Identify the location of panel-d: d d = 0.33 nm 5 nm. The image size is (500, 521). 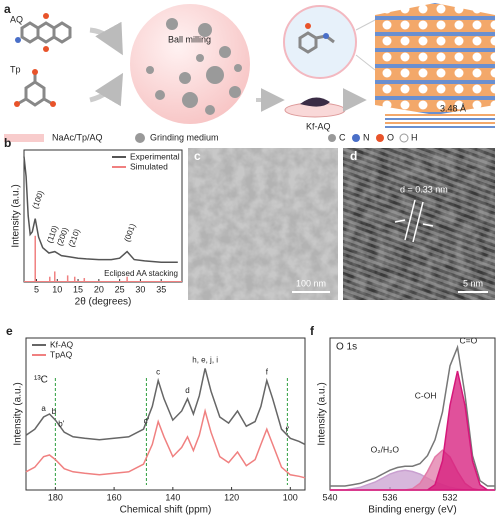
(419, 224).